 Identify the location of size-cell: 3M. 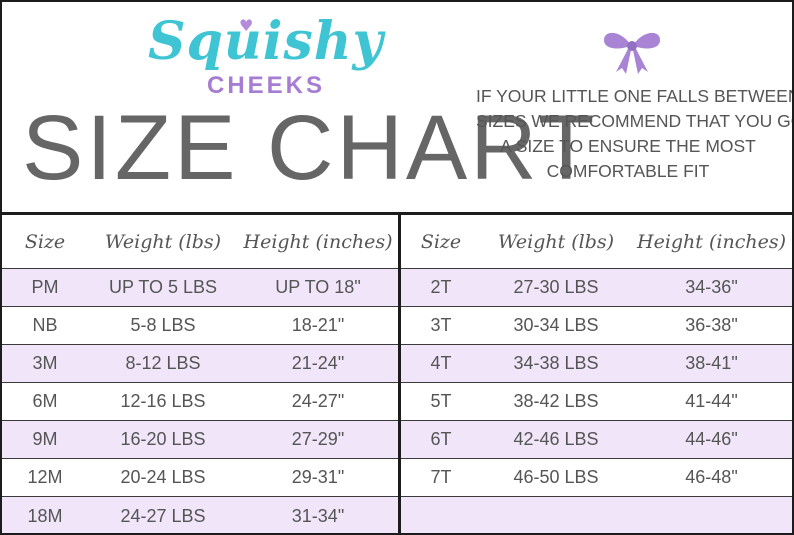
(45, 363).